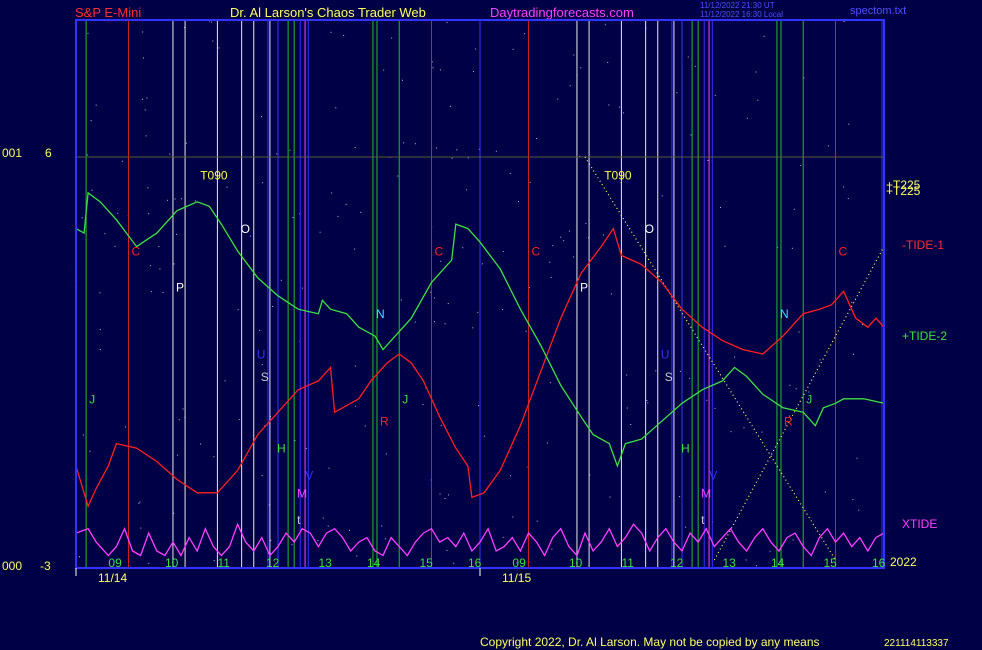 The width and height of the screenshot is (982, 650). Describe the element at coordinates (245, 229) in the screenshot. I see `event-label-2: O` at that location.